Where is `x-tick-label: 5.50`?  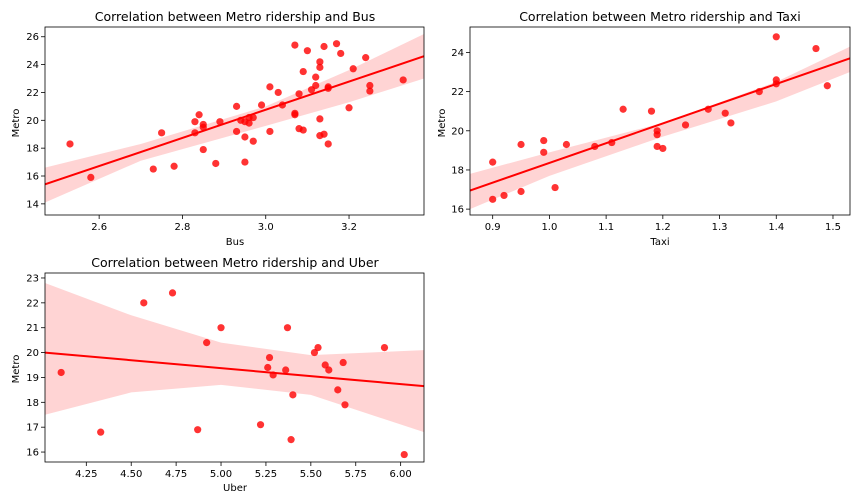 x-tick-label: 5.50 is located at coordinates (311, 474).